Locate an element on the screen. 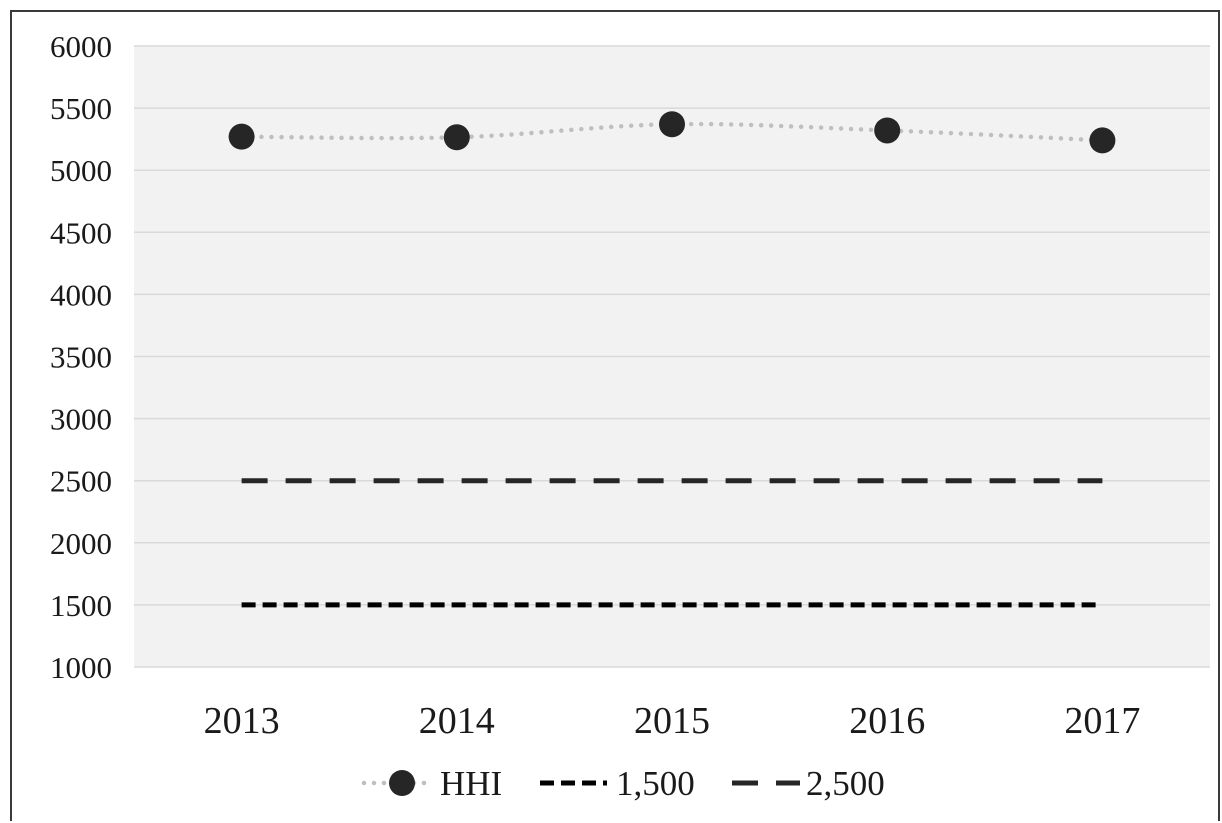 The height and width of the screenshot is (823, 1222). y-tick-label: 5000 is located at coordinates (81, 170).